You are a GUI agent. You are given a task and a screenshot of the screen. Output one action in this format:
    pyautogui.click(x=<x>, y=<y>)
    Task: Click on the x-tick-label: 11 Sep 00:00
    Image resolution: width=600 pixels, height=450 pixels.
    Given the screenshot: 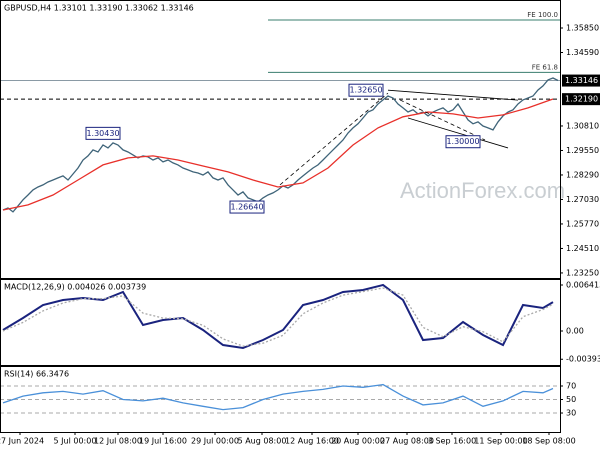 What is the action you would take?
    pyautogui.click(x=500, y=441)
    